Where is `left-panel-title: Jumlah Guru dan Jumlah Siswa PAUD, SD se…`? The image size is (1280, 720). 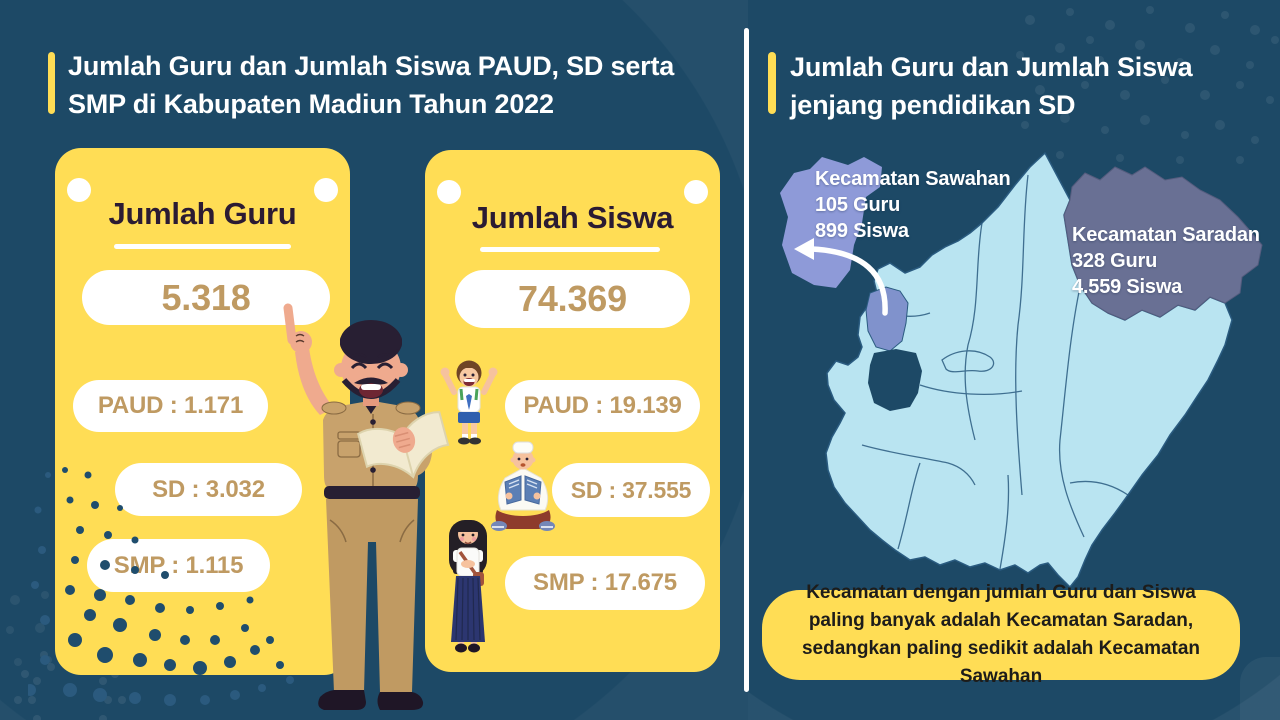 left-panel-title: Jumlah Guru dan Jumlah Siswa PAUD, SD se… is located at coordinates (371, 85).